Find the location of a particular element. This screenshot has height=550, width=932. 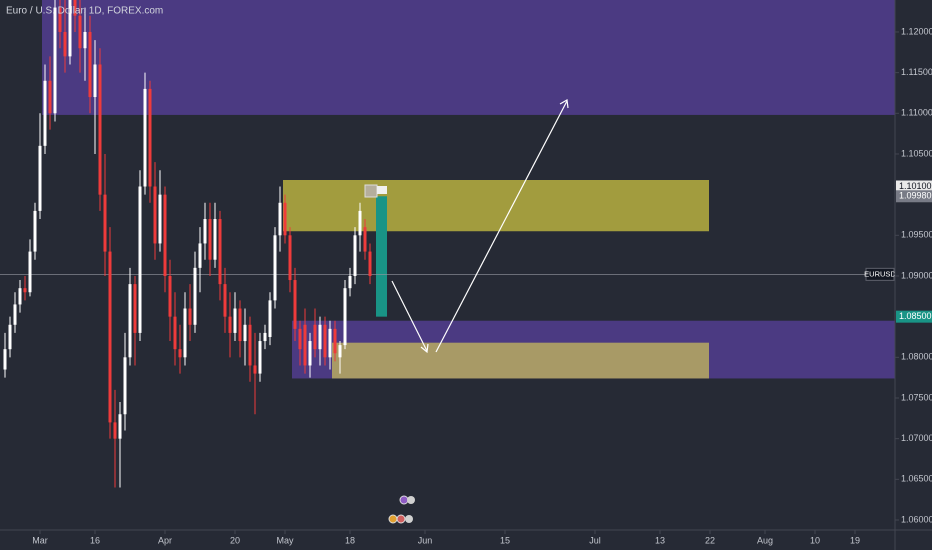

price-line-label: EURUSD is located at coordinates (880, 273).